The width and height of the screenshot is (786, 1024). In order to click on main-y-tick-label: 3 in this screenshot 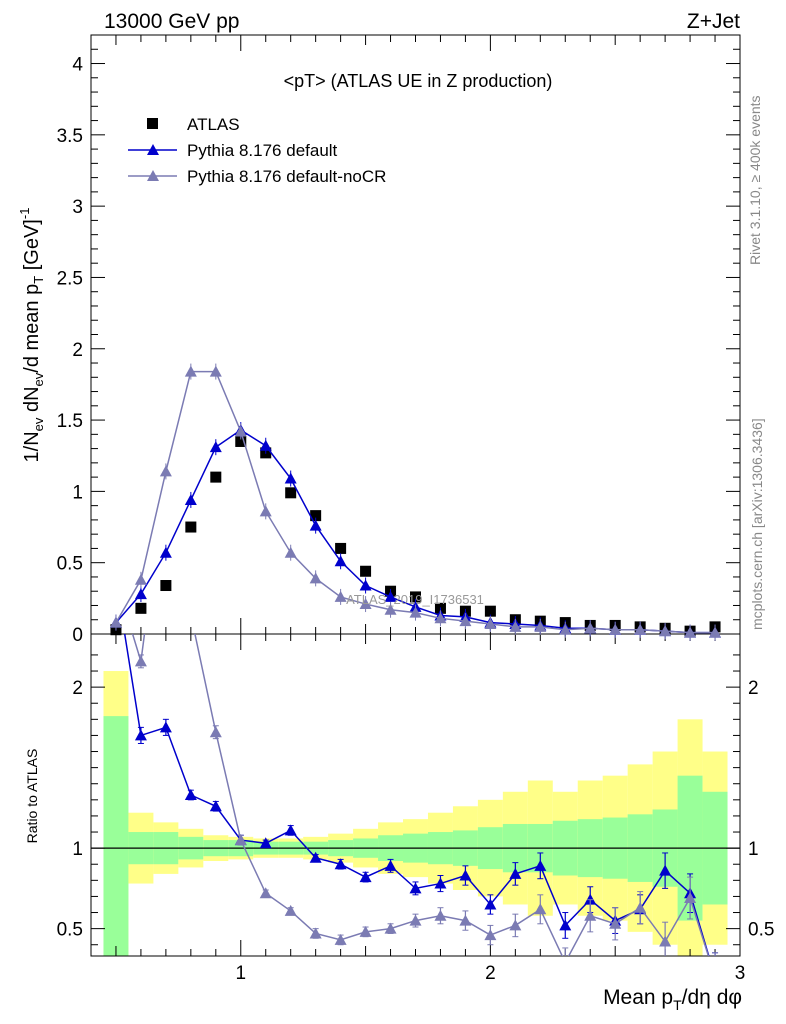, I will do `click(77, 207)`.